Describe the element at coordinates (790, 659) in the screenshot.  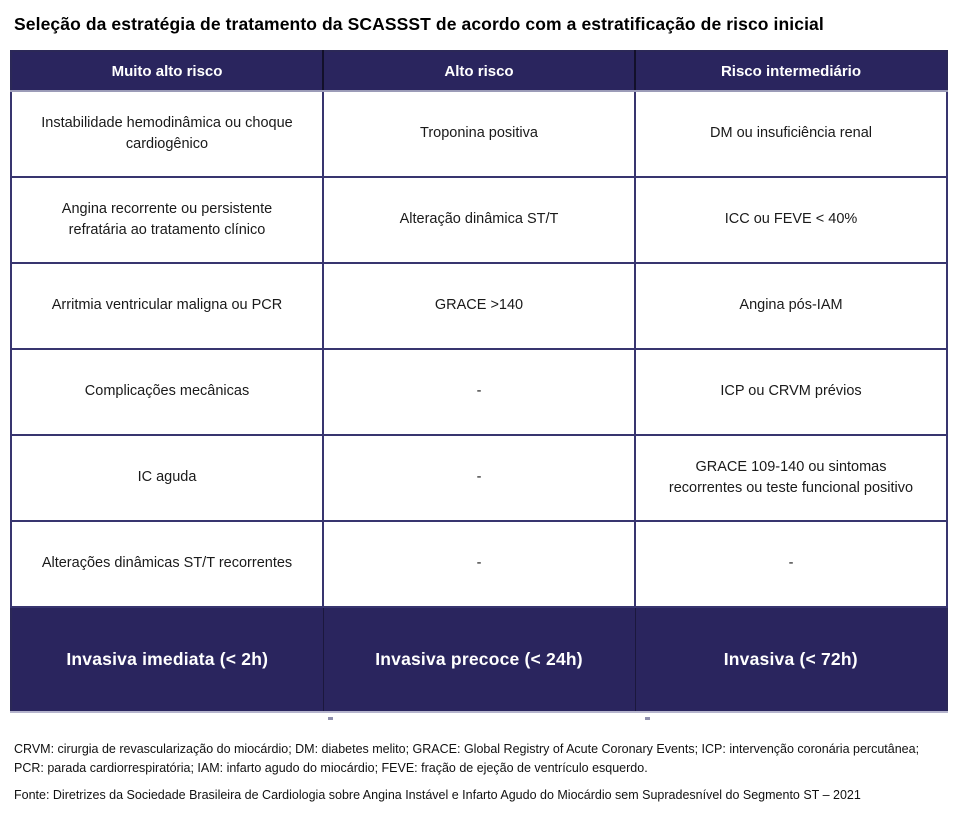
I see `strategy-invasiva: Invasiva (< 72h)` at that location.